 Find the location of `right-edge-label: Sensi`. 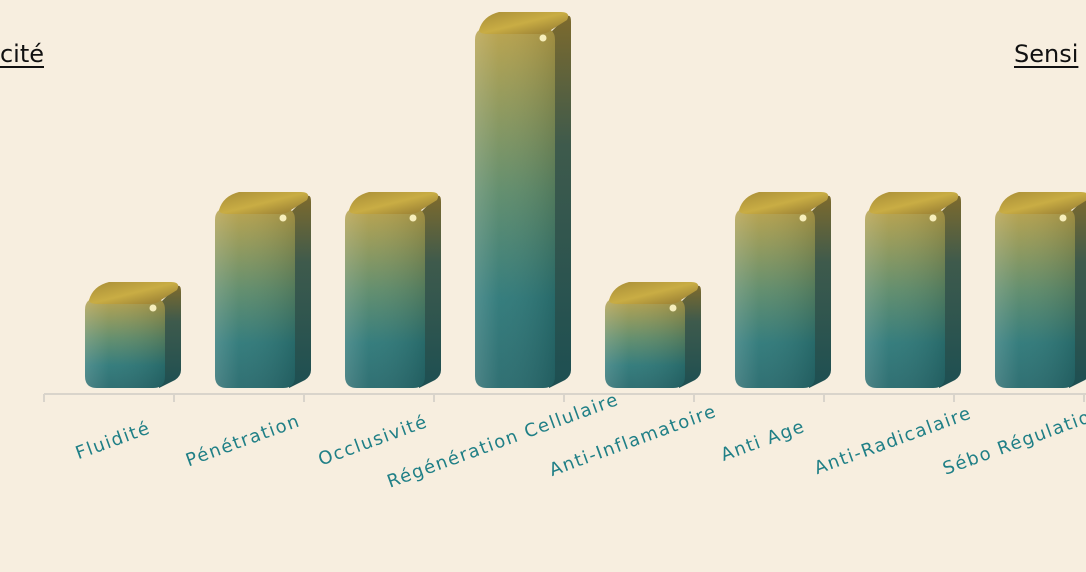

right-edge-label: Sensi is located at coordinates (1046, 54).